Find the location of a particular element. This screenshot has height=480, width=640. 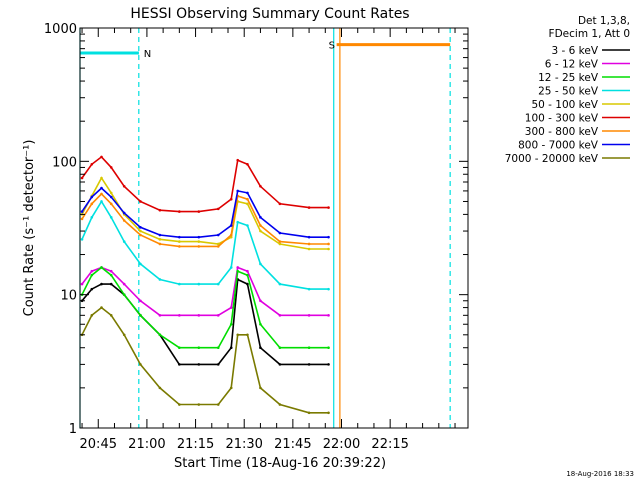

flag-label-S: S is located at coordinates (332, 46).